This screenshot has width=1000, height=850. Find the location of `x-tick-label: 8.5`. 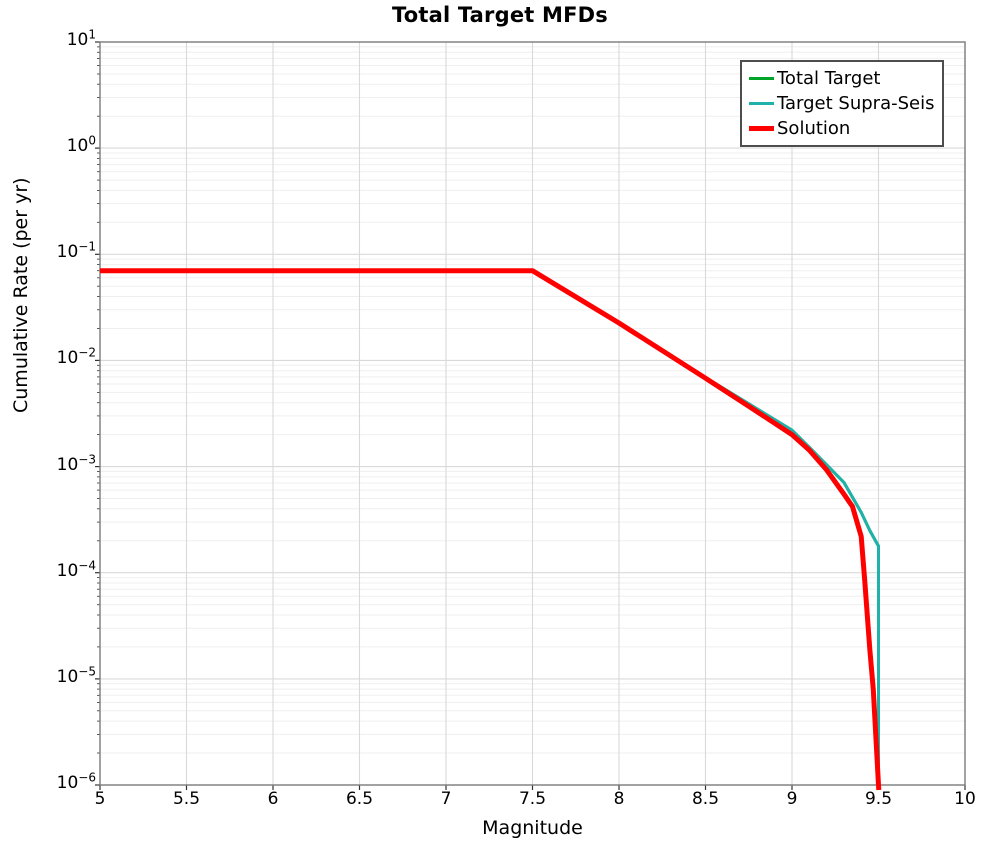

x-tick-label: 8.5 is located at coordinates (705, 799).